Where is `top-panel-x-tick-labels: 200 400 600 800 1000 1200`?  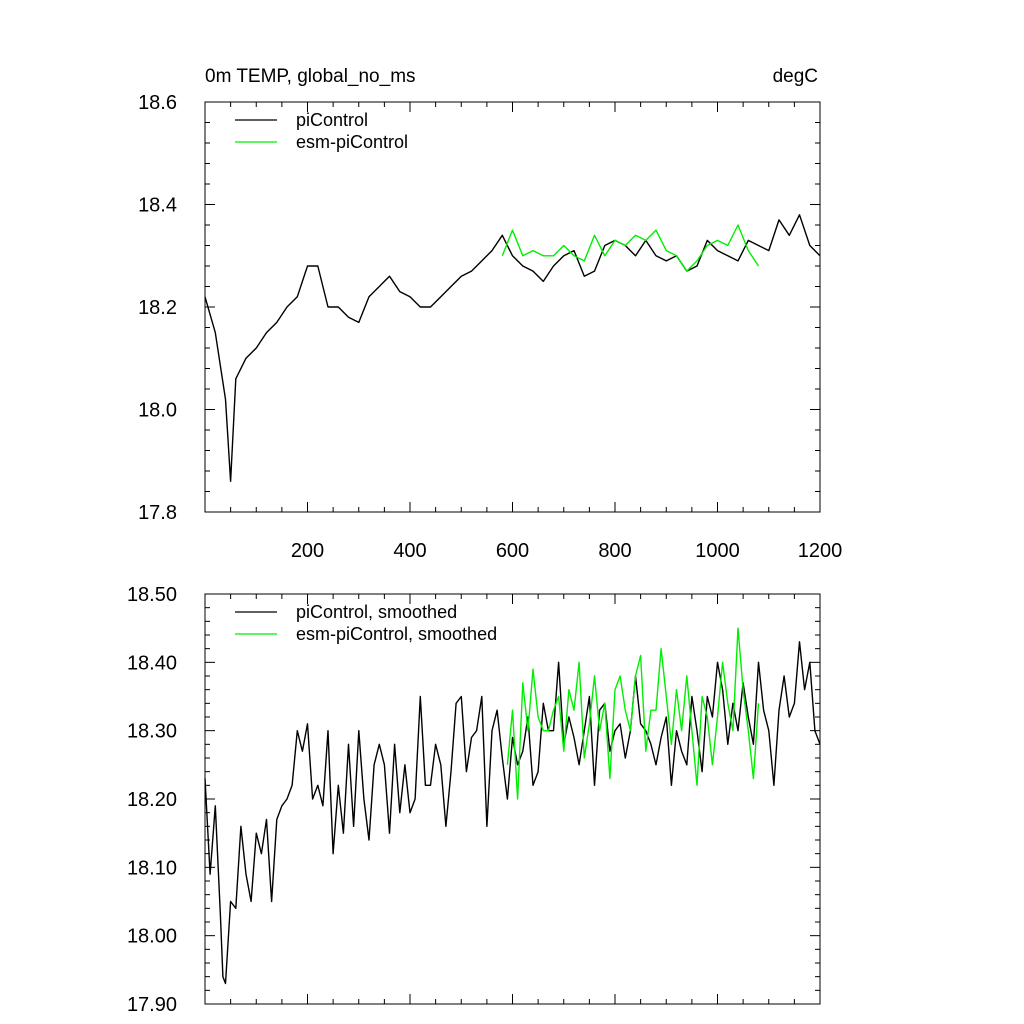
top-panel-x-tick-labels: 200 400 600 800 1000 1200 is located at coordinates (566, 551).